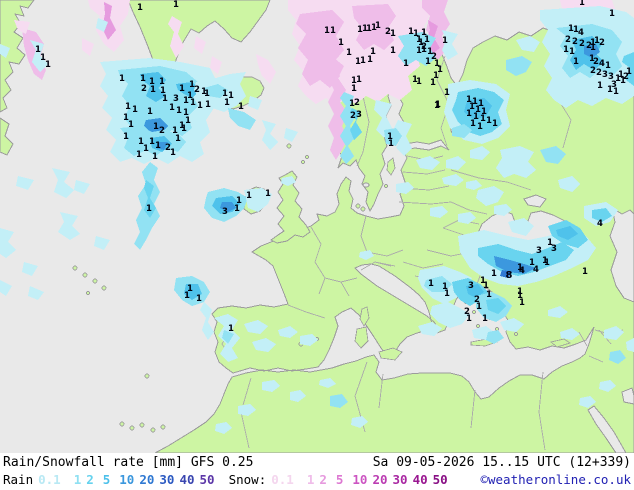 The height and width of the screenshot is (490, 634). Describe the element at coordinates (516, 334) in the screenshot. I see `rhodes-island` at that location.